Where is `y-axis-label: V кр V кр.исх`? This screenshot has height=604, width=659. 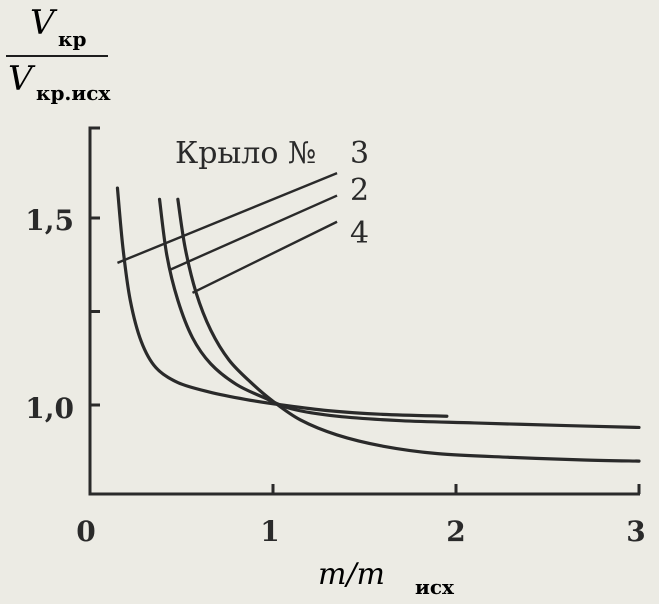
y-axis-label: V кр V кр.исх is located at coordinates (58, 54).